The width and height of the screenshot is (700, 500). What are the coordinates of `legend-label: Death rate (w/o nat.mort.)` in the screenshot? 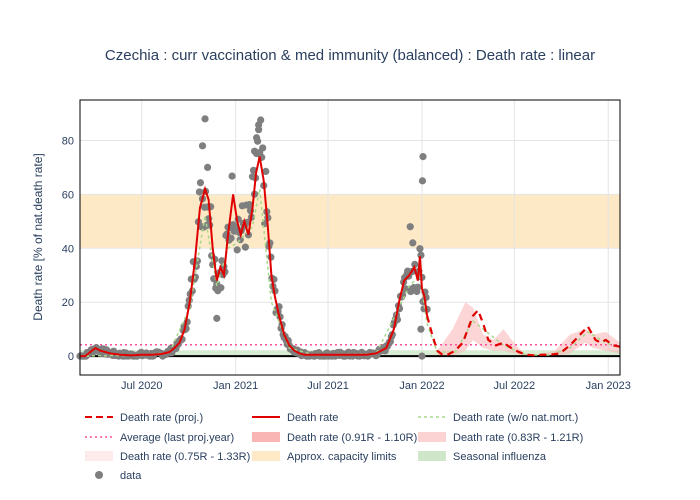 It's located at (515, 418).